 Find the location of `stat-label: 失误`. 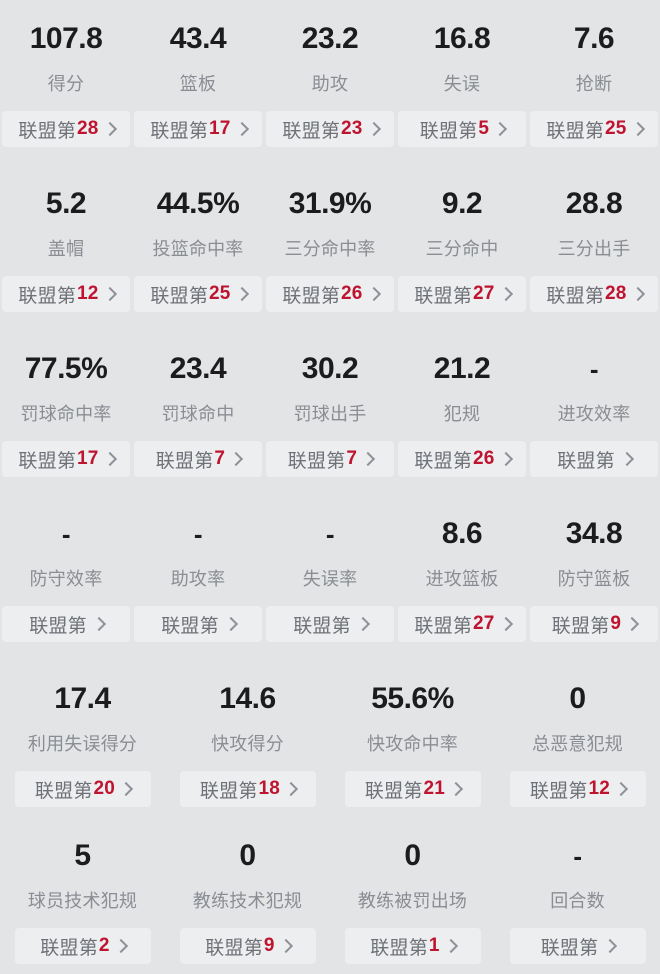

stat-label: 失误 is located at coordinates (462, 84).